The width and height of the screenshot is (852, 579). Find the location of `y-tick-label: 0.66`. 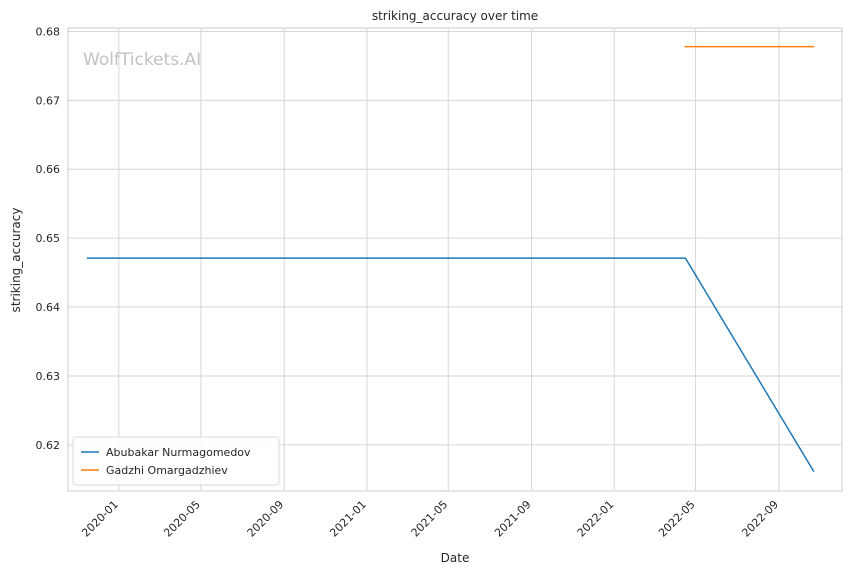

y-tick-label: 0.66 is located at coordinates (48, 169).